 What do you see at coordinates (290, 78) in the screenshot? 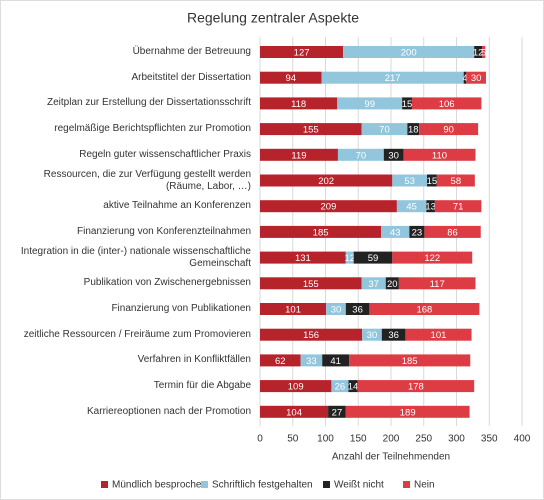
I see `data-label: 94` at bounding box center [290, 78].